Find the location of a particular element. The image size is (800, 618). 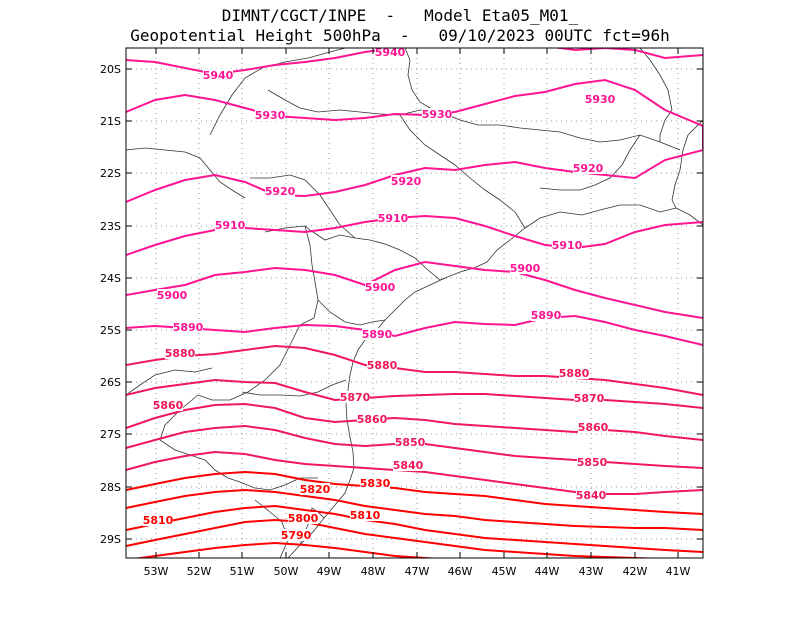

sp-north is located at coordinates (334, 102).